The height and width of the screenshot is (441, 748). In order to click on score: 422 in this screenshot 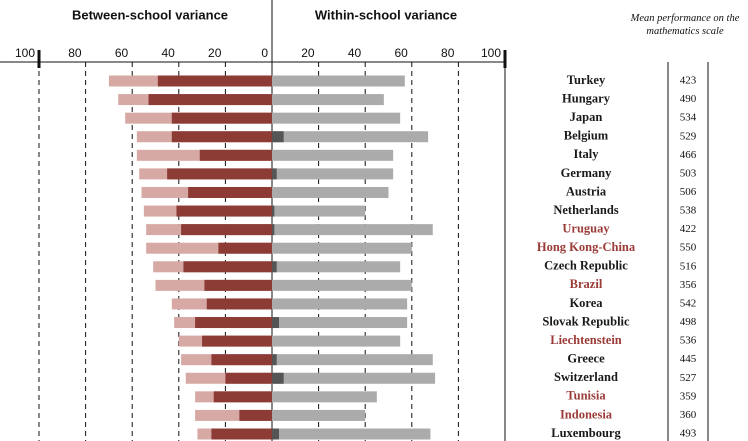, I will do `click(688, 229)`.